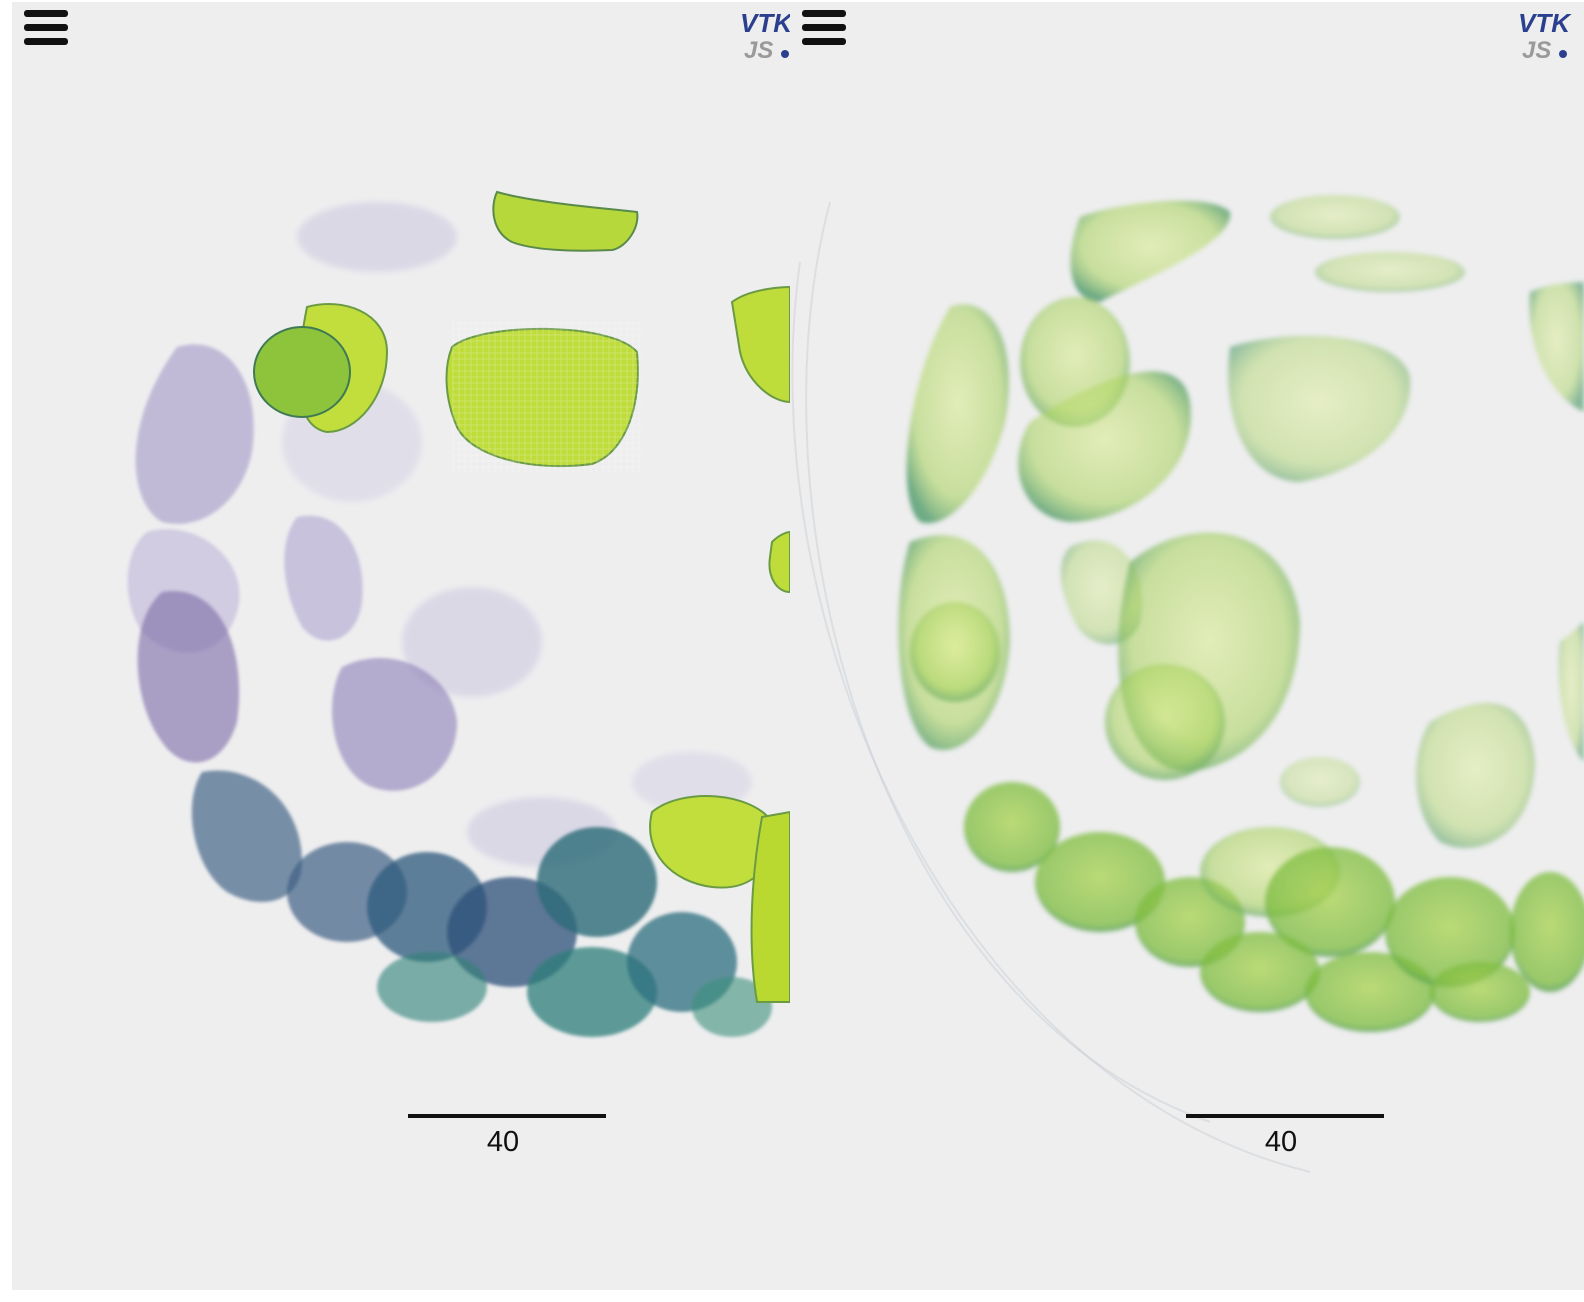 The image size is (1584, 1302). What do you see at coordinates (547, 397) in the screenshot?
I see `voxel-texture` at bounding box center [547, 397].